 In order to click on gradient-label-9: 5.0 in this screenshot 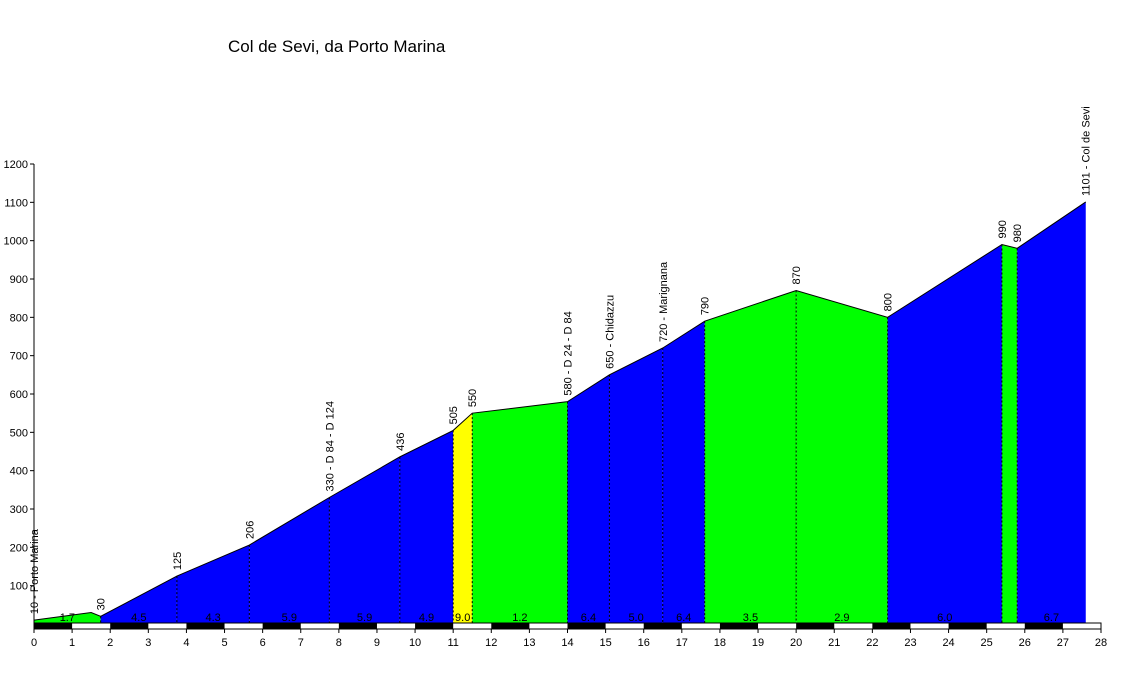, I will do `click(635, 618)`.